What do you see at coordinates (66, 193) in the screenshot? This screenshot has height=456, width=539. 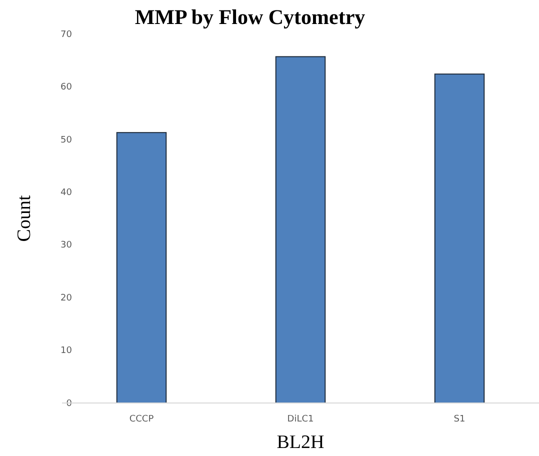 I see `y-tick-label: 40` at bounding box center [66, 193].